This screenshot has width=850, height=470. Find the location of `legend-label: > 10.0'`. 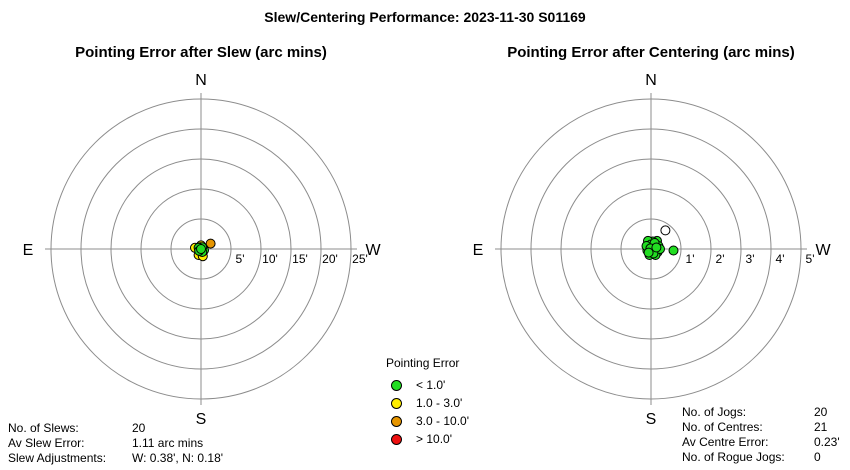

legend-label: > 10.0' is located at coordinates (434, 439).